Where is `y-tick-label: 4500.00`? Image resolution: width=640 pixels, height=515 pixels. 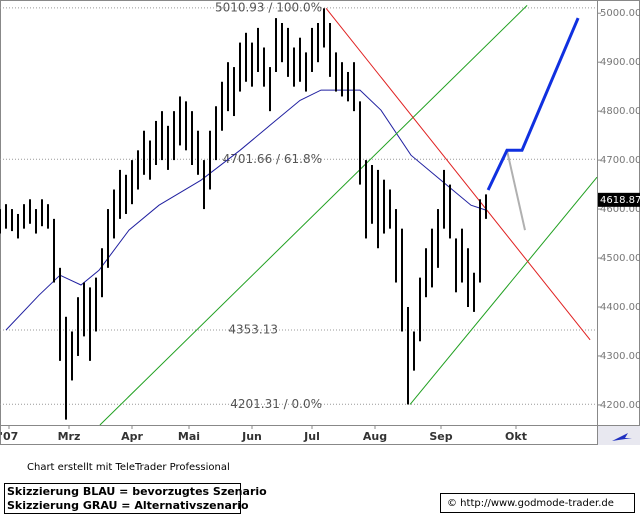 y-tick-label: 4500.00 is located at coordinates (620, 258).